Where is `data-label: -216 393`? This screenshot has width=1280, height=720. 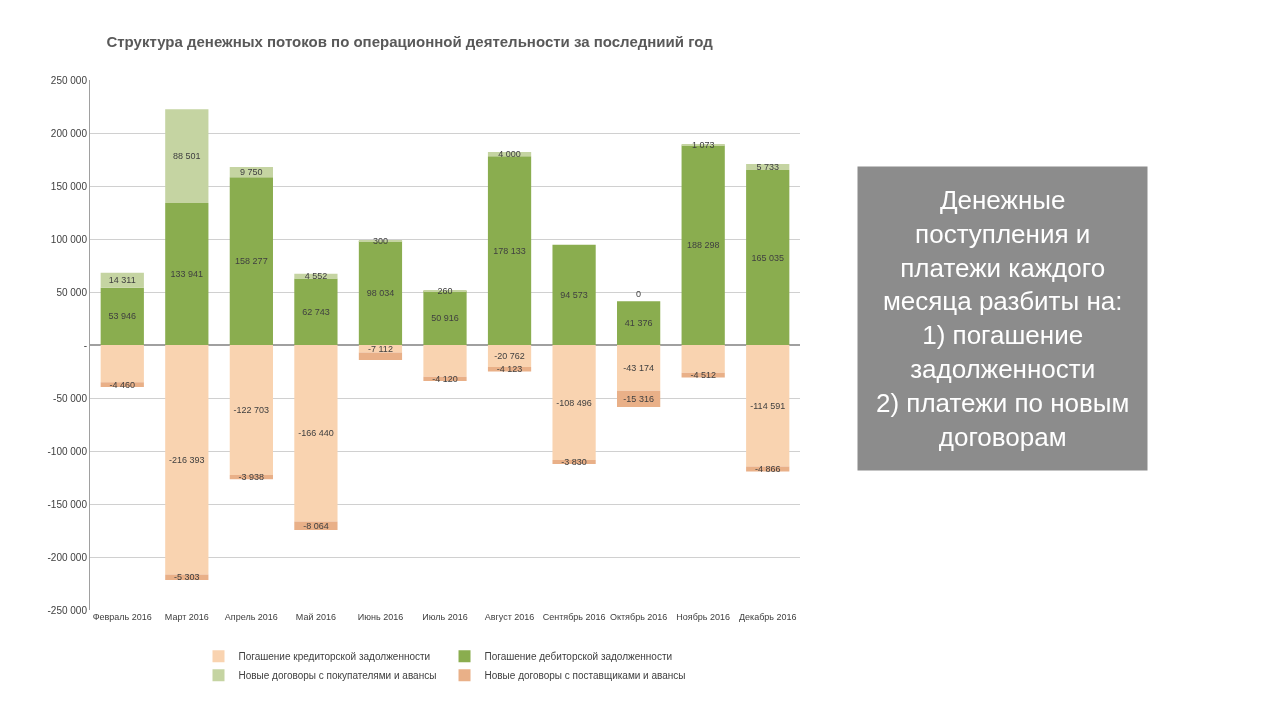
data-label: -216 393 is located at coordinates (187, 459).